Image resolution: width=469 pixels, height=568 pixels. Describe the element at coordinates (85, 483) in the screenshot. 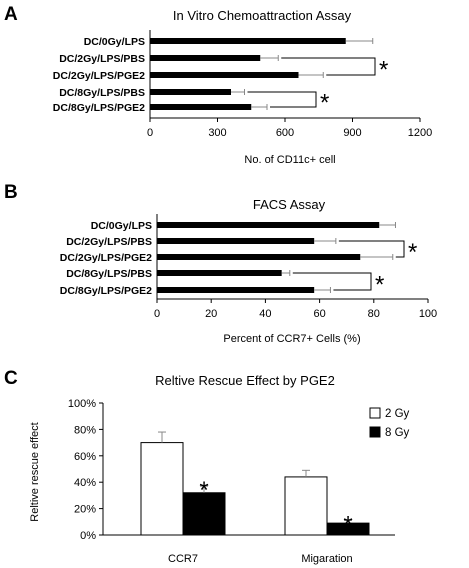

I see `y-tick-label: 40%` at that location.